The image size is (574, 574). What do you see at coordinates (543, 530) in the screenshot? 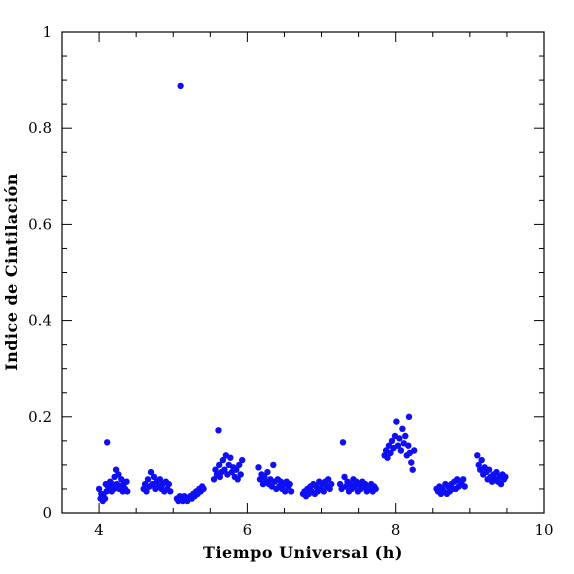
I see `x-tick-label: 10` at bounding box center [543, 530].